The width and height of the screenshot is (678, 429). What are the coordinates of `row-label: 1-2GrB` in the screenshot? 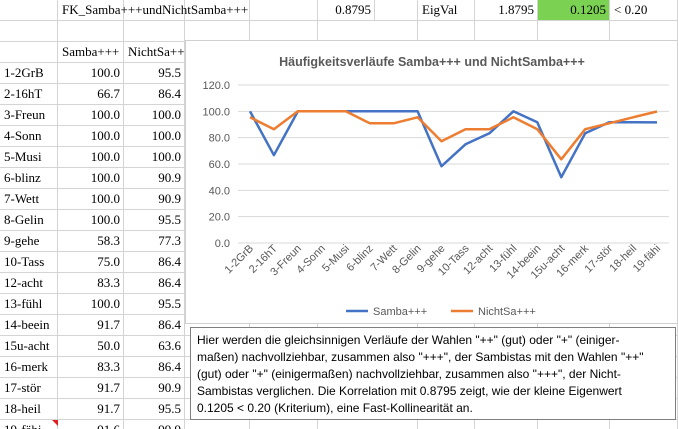 It's located at (29, 73).